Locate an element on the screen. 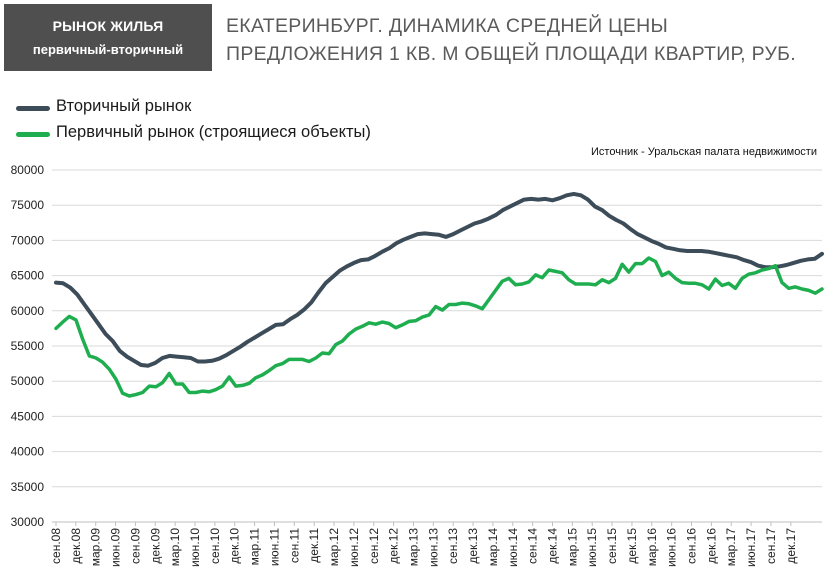  x-tick-label: июн.13 is located at coordinates (433, 547).